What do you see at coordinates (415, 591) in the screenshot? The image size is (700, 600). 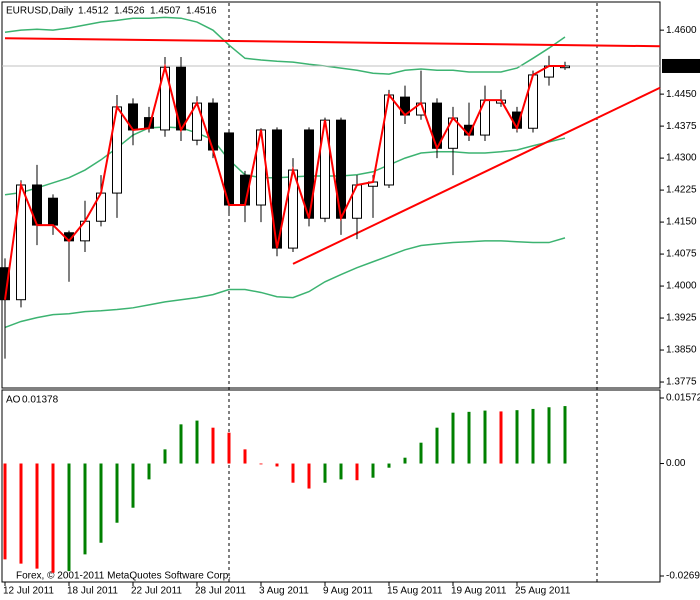 I see `x-tick-label: 15 Aug 2011` at bounding box center [415, 591].